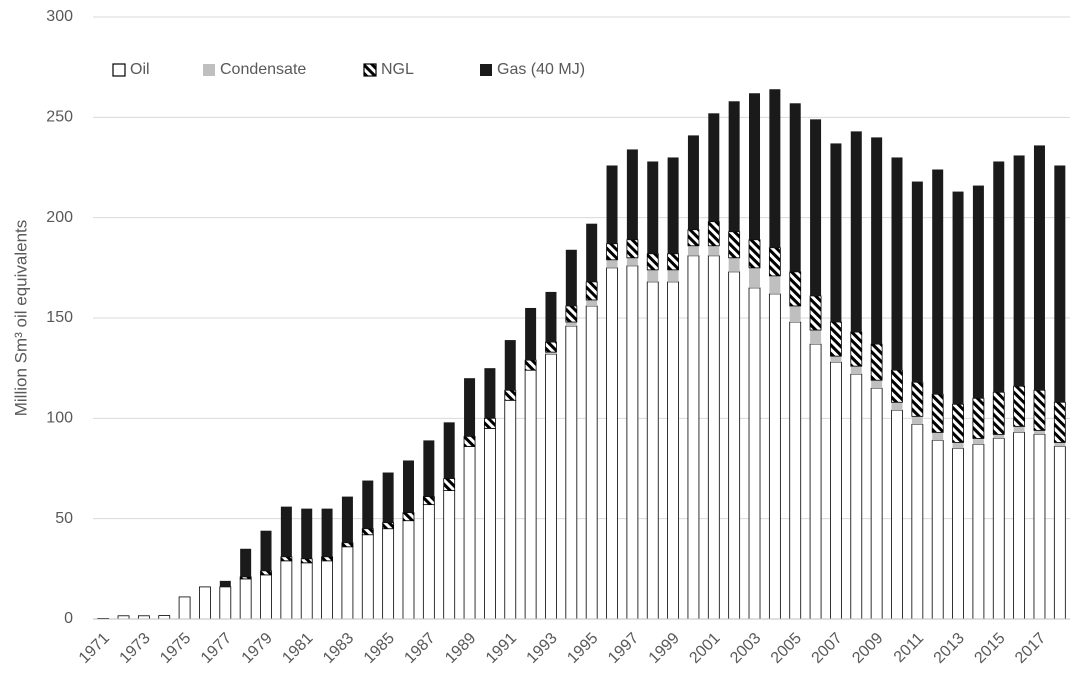 This screenshot has height=684, width=1073. What do you see at coordinates (59, 317) in the screenshot?
I see `y-tick-label: 150` at bounding box center [59, 317].